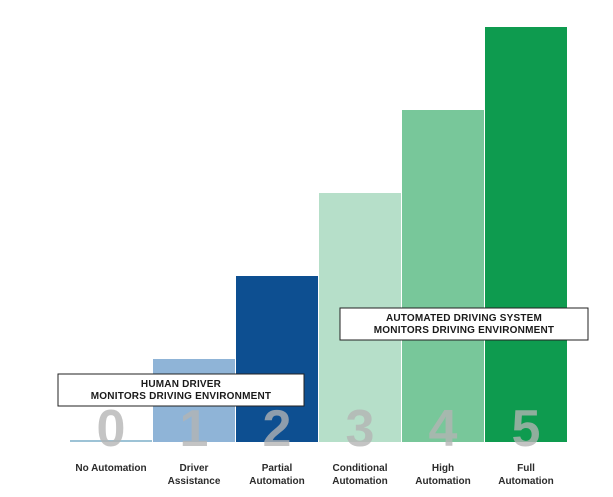 Image resolution: width=613 pixels, height=497 pixels. Describe the element at coordinates (110, 468) in the screenshot. I see `category-label-0: No Automation` at that location.